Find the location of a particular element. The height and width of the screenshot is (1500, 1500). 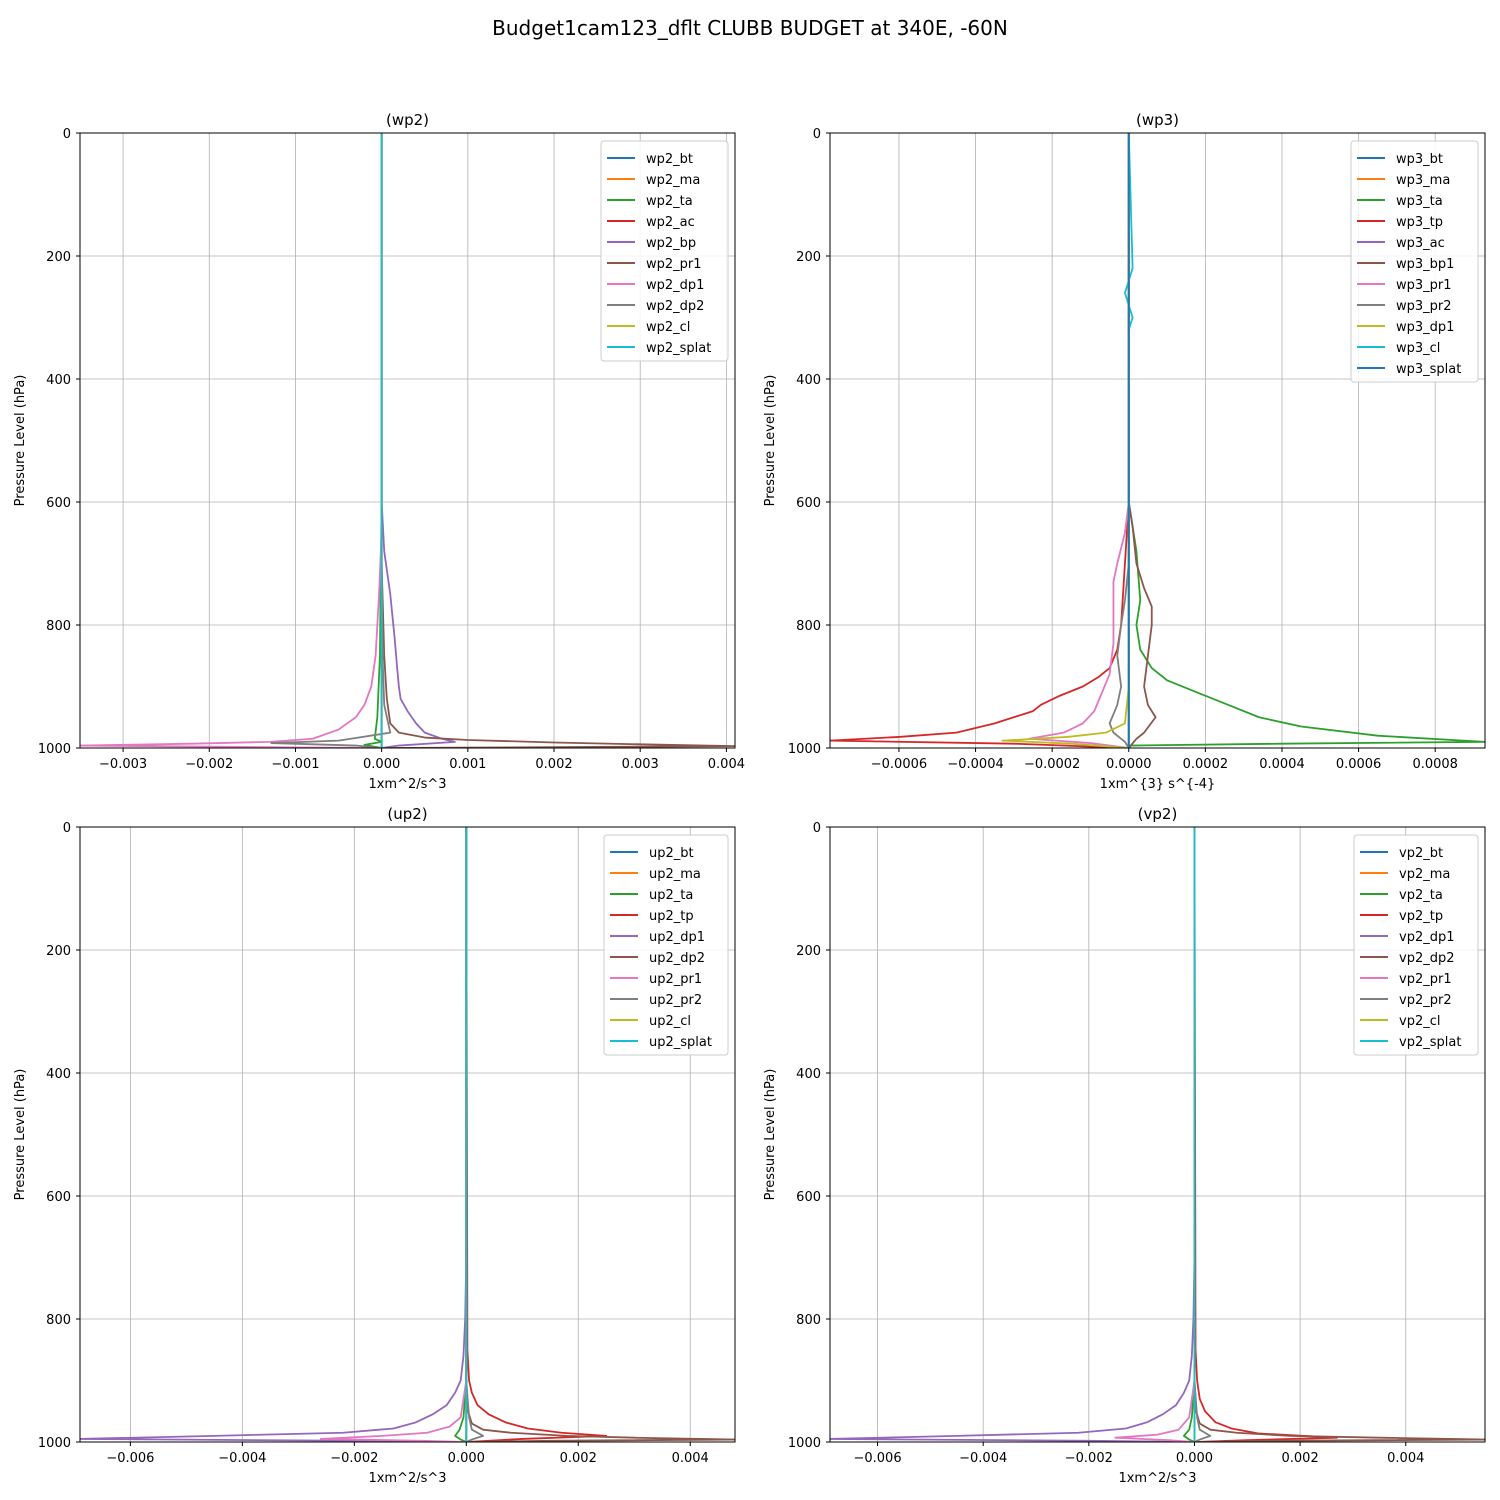

x-tick-label: −0.001 is located at coordinates (295, 764).